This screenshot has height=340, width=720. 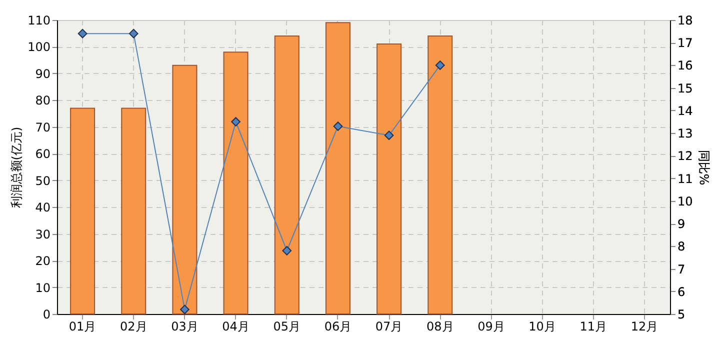 What do you see at coordinates (685, 133) in the screenshot?
I see `y2-tick-label: 13` at bounding box center [685, 133].